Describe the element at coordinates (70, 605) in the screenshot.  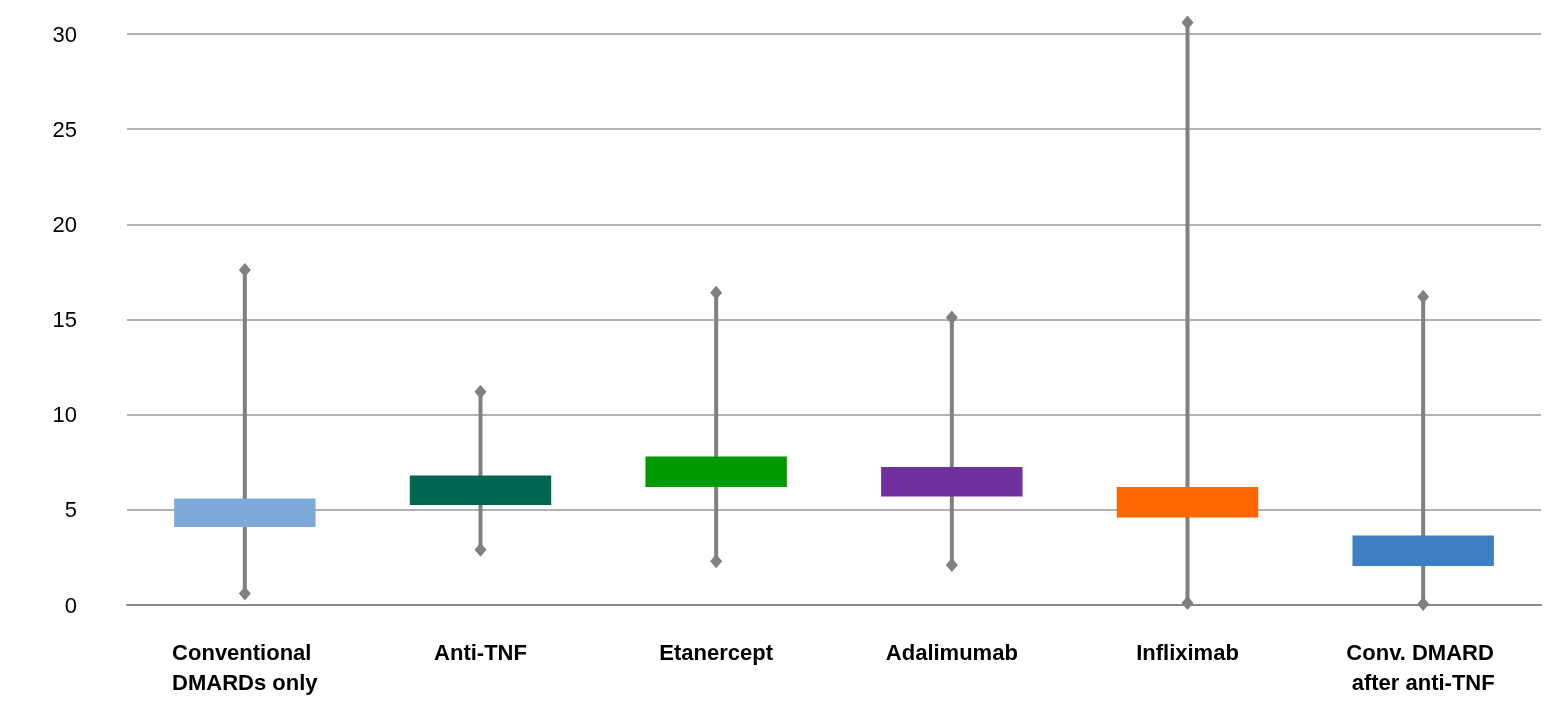
I see `y-tick-label: 0` at that location.